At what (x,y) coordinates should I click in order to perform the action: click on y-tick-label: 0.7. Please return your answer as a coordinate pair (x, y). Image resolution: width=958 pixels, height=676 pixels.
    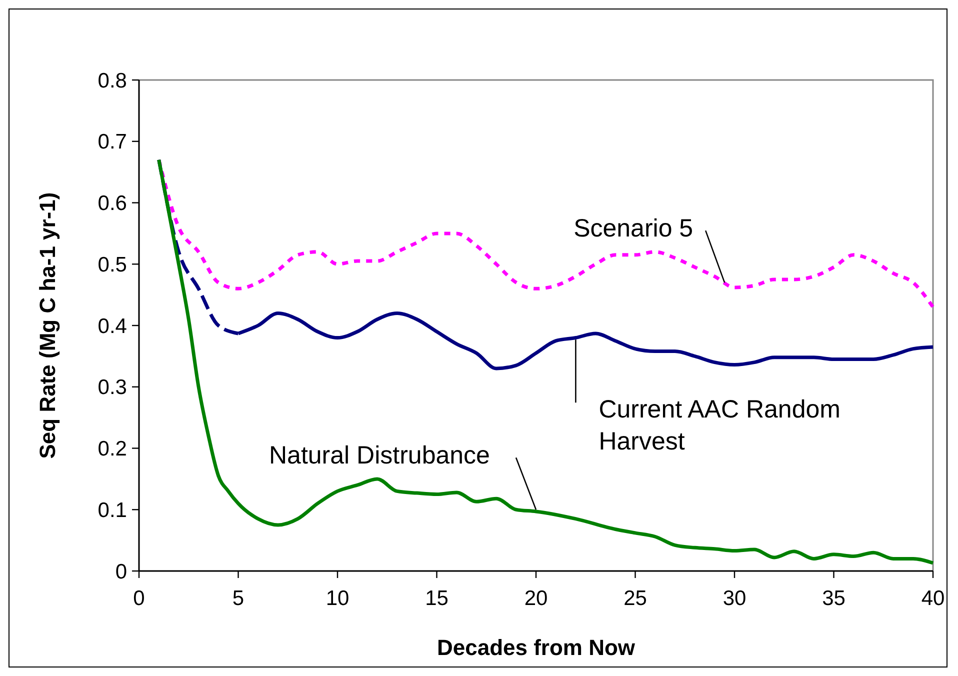
    Looking at the image, I should click on (112, 142).